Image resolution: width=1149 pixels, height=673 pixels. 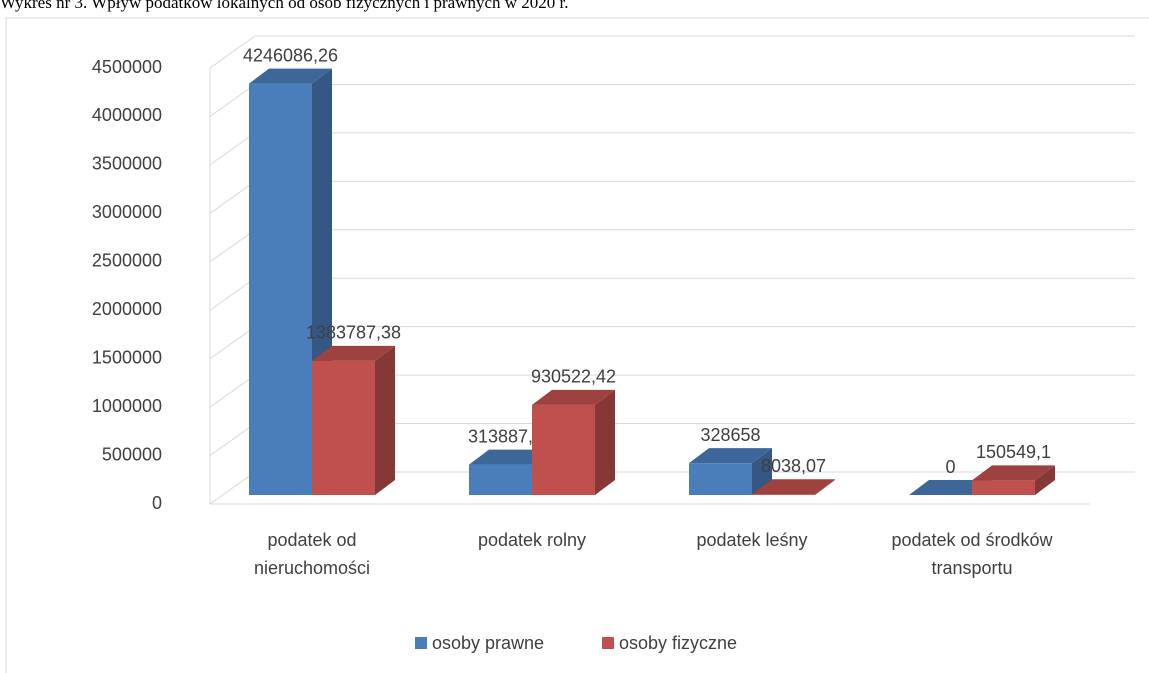 What do you see at coordinates (132, 454) in the screenshot?
I see `y-tick-label: 500000` at bounding box center [132, 454].